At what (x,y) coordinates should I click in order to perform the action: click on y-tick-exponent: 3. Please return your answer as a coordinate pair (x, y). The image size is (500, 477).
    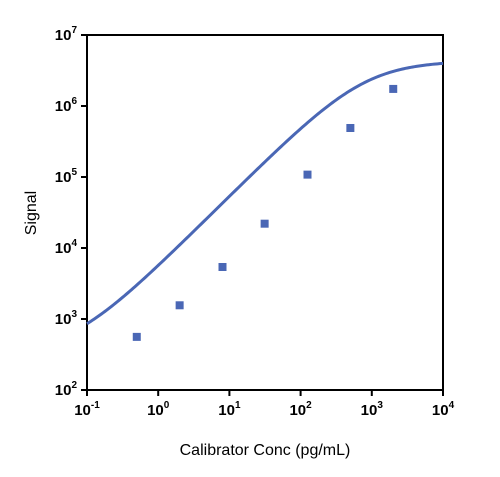
    Looking at the image, I should click on (74, 314).